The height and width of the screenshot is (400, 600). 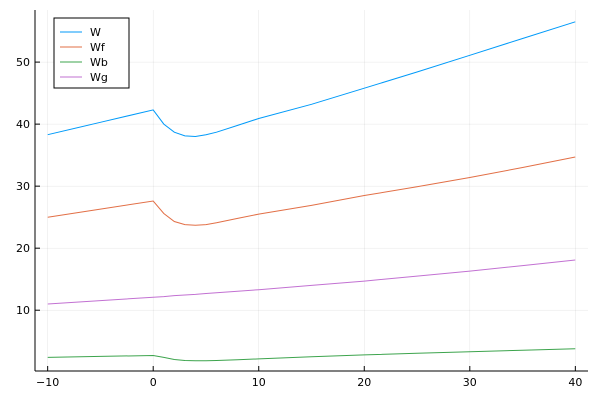 What do you see at coordinates (23, 248) in the screenshot?
I see `y-tick-label: 20` at bounding box center [23, 248].